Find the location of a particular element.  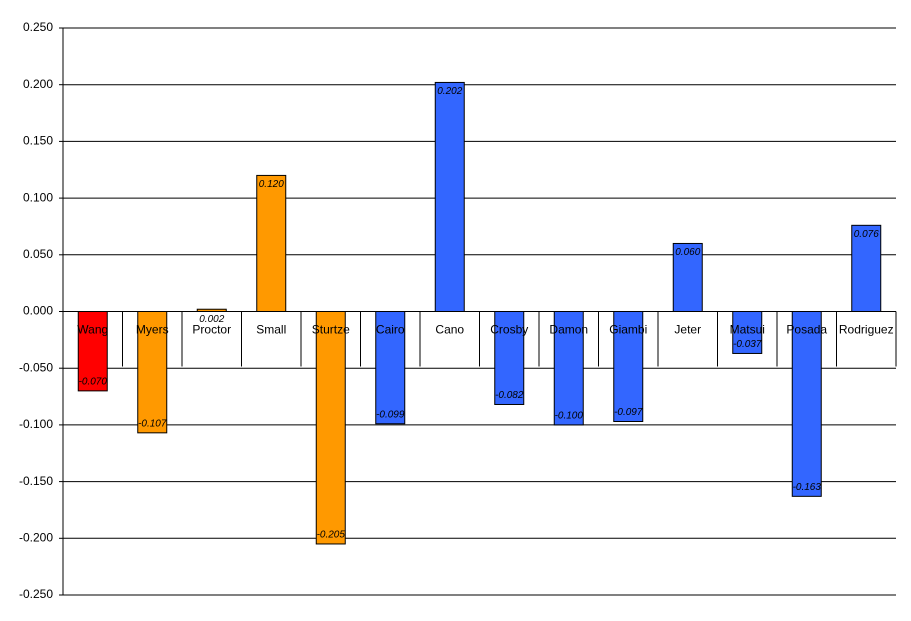

value-label: 0.076 is located at coordinates (866, 234).